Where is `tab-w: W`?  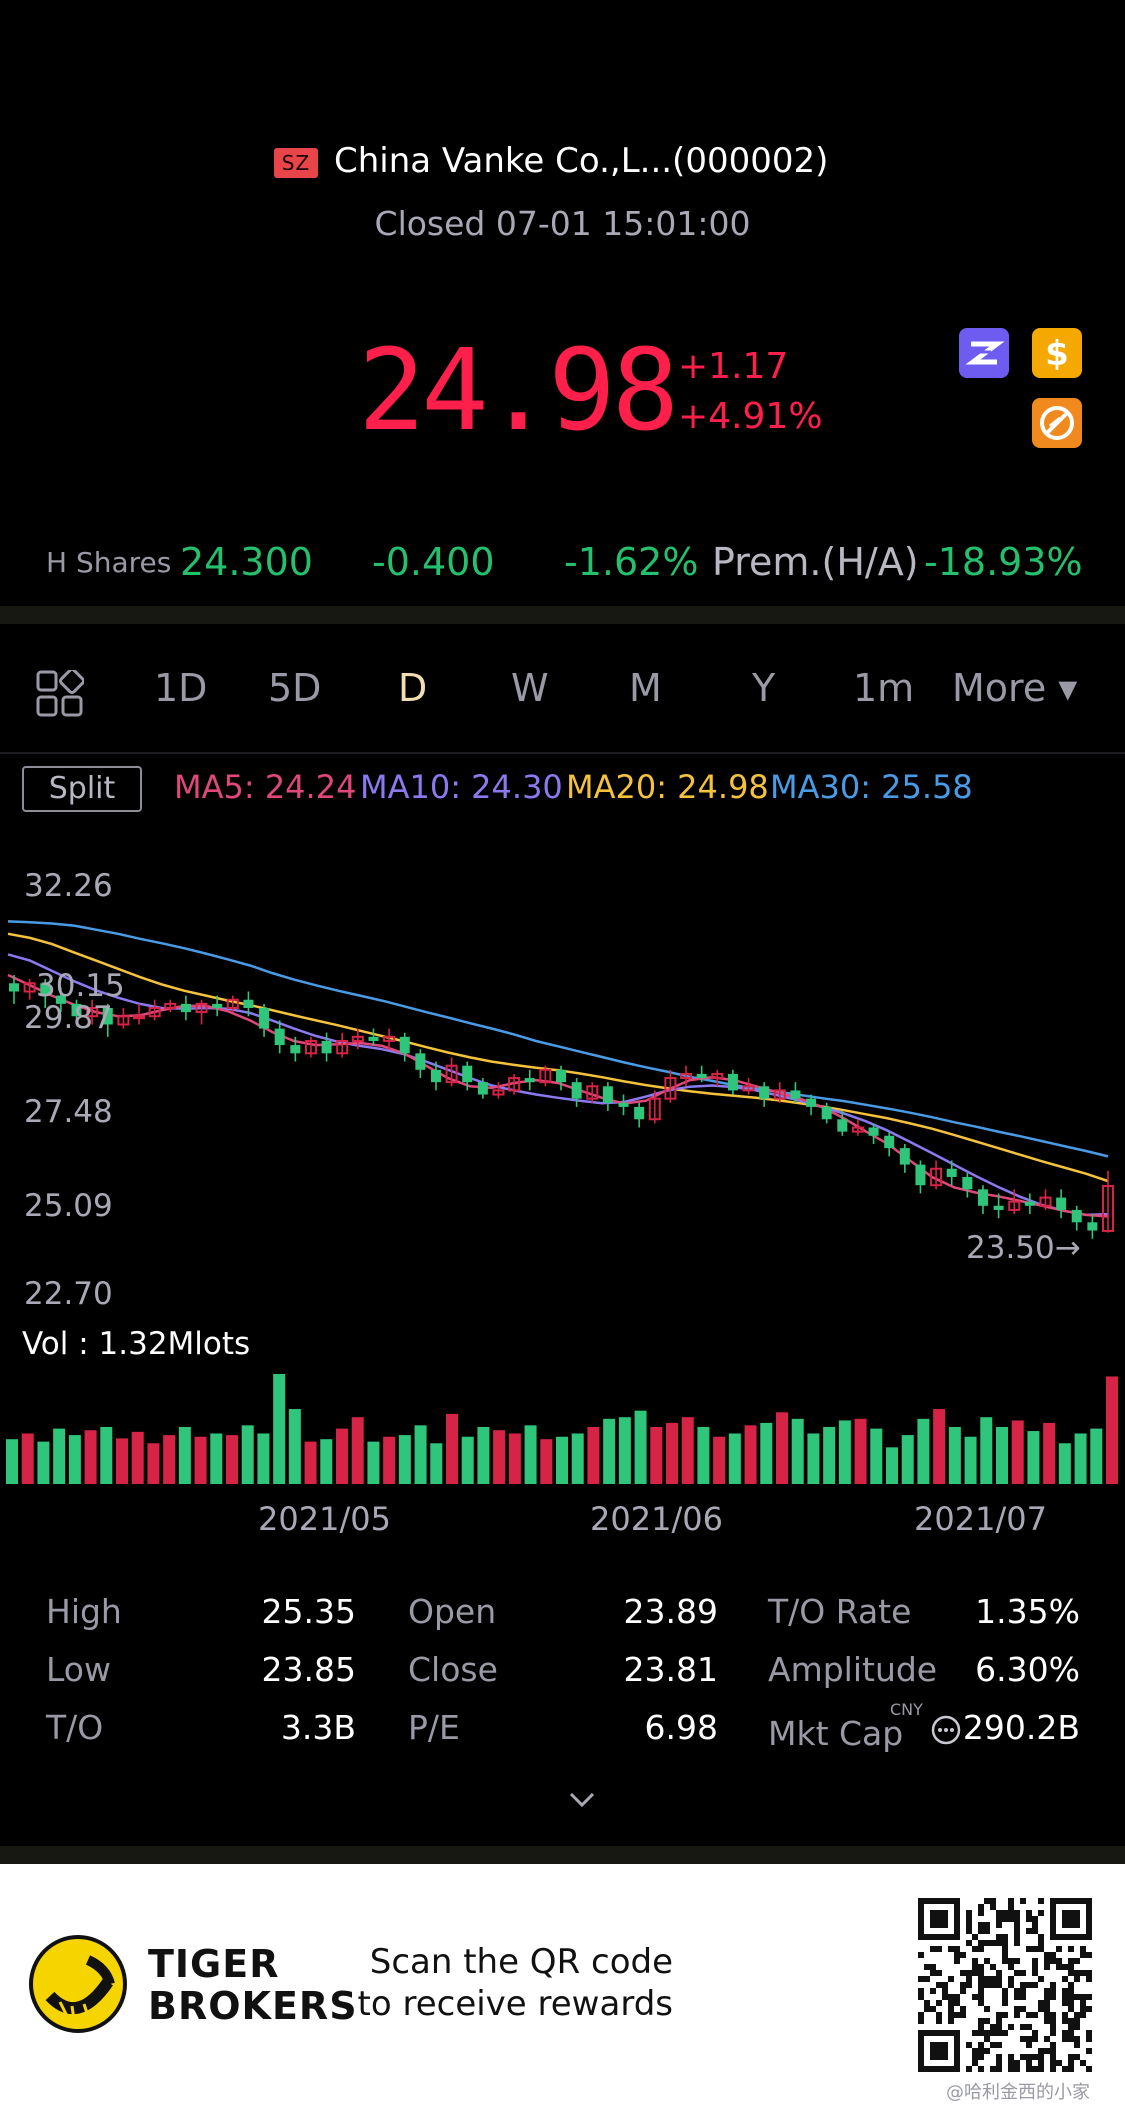
tab-w: W is located at coordinates (530, 688).